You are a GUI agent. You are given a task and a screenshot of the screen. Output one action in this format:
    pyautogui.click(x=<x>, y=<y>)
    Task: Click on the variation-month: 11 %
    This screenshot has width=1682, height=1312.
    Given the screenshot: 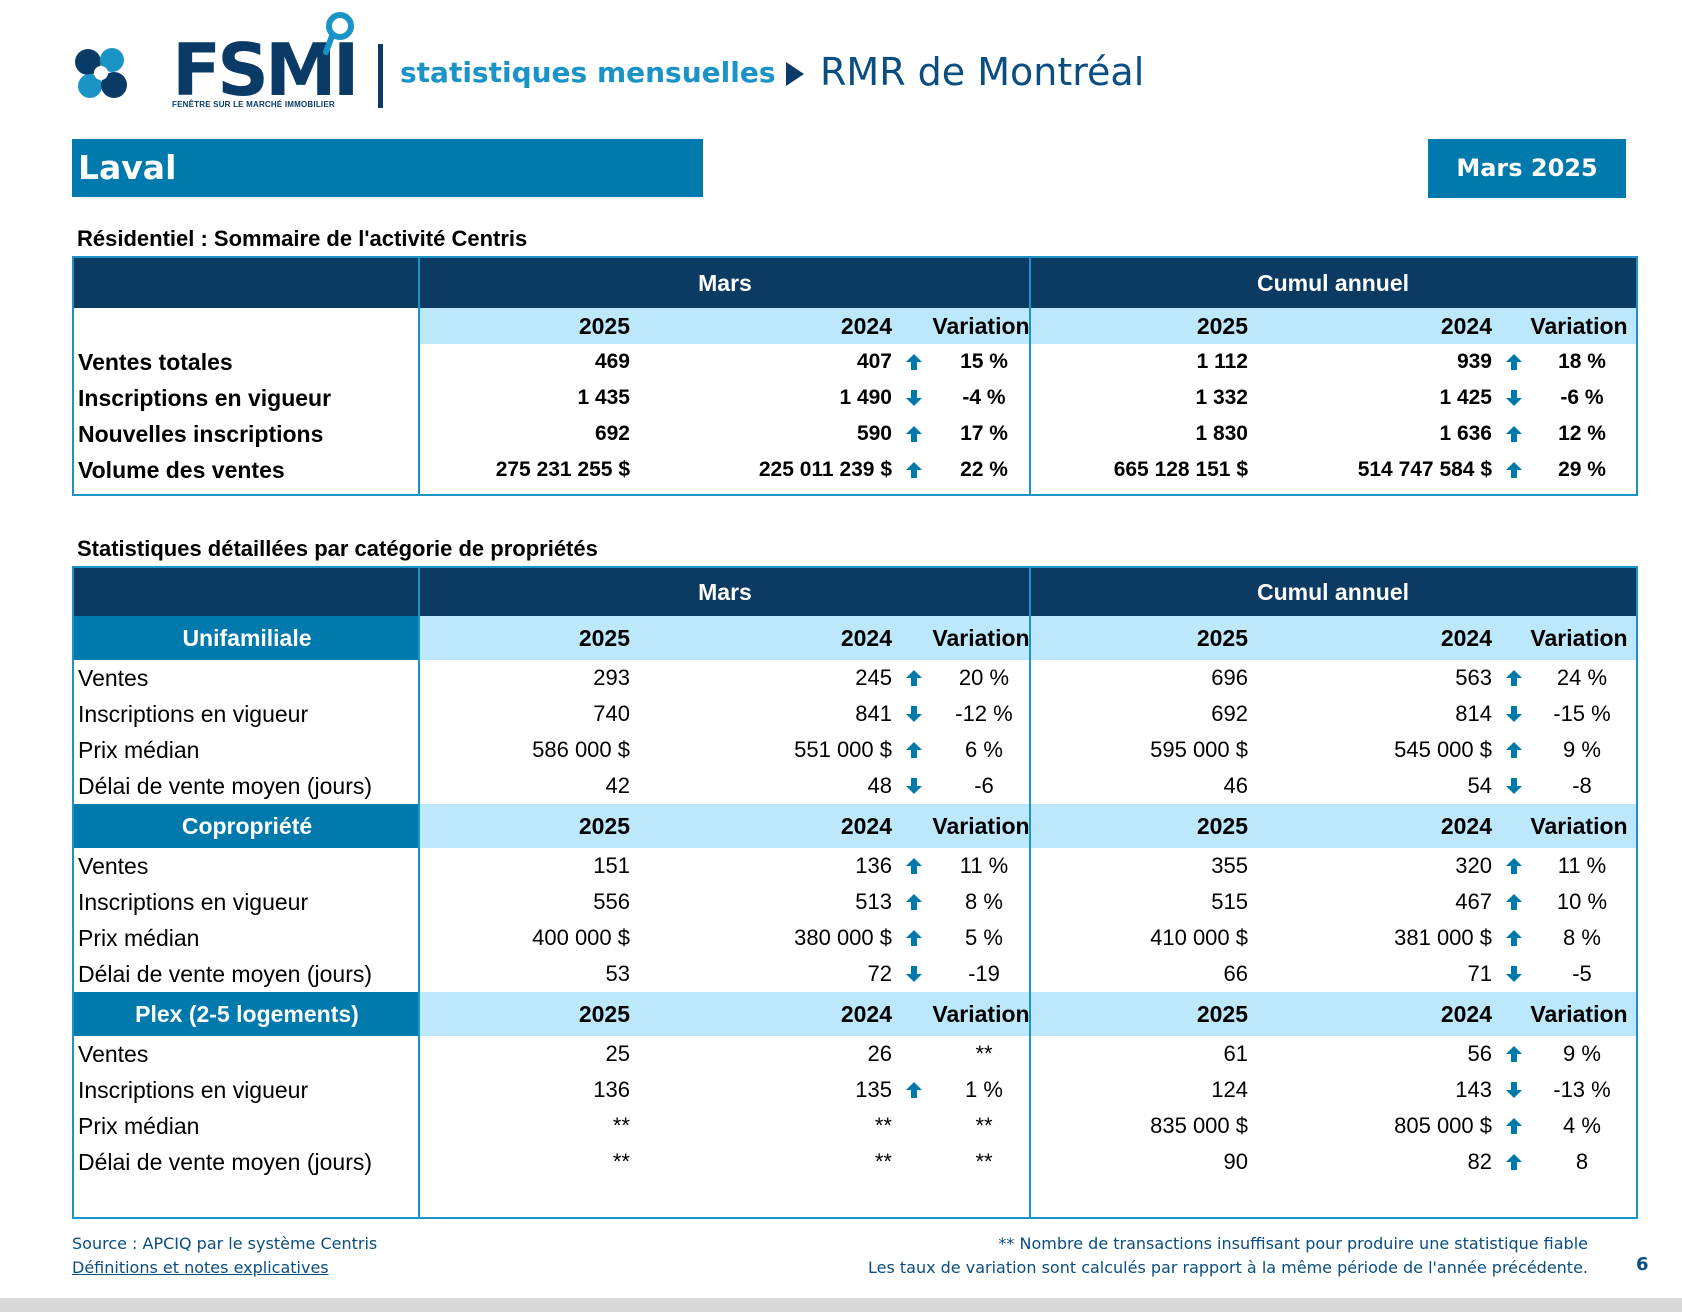 What is the action you would take?
    pyautogui.click(x=984, y=865)
    